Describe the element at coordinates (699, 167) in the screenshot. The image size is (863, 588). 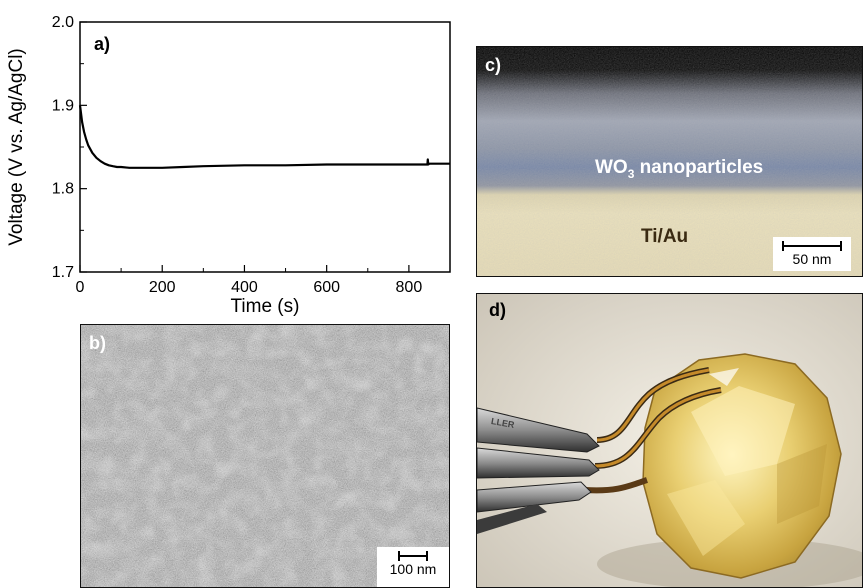
I see `wo3-rest: nanoparticles` at that location.